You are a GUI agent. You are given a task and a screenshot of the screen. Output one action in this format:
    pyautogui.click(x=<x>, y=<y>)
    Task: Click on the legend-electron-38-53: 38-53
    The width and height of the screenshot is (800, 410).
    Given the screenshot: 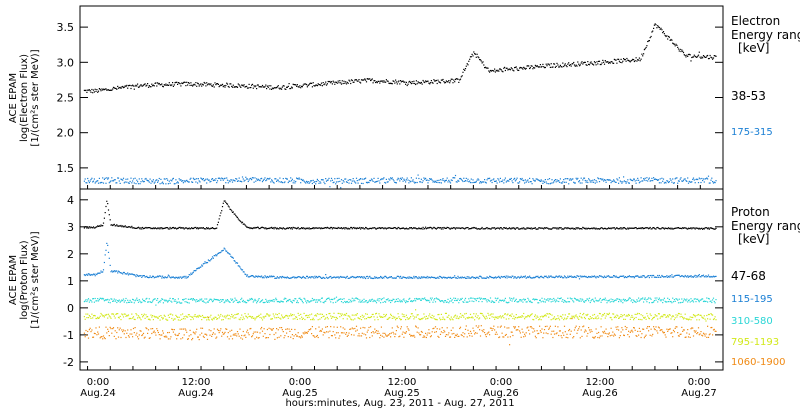 What is the action you would take?
    pyautogui.click(x=748, y=96)
    